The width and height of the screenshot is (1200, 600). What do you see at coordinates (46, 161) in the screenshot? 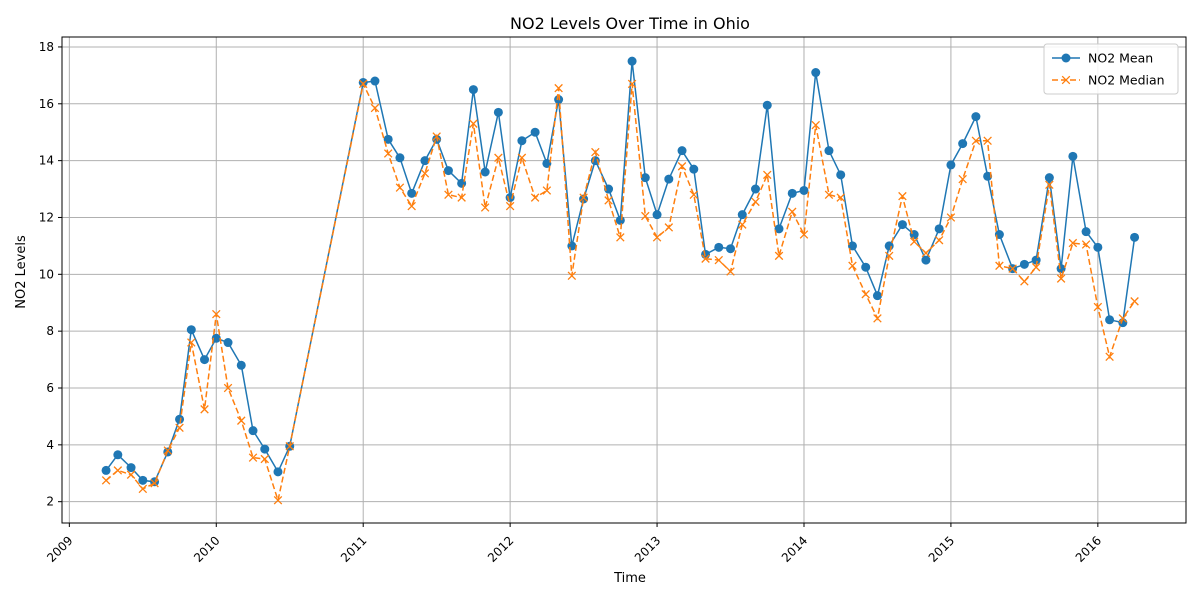
I see `y-tick-label: 14` at bounding box center [46, 161].